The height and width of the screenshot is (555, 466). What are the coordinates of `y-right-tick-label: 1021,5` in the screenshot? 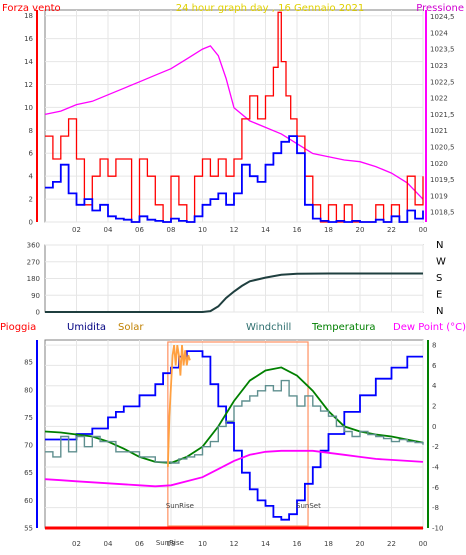 It's located at (442, 115).